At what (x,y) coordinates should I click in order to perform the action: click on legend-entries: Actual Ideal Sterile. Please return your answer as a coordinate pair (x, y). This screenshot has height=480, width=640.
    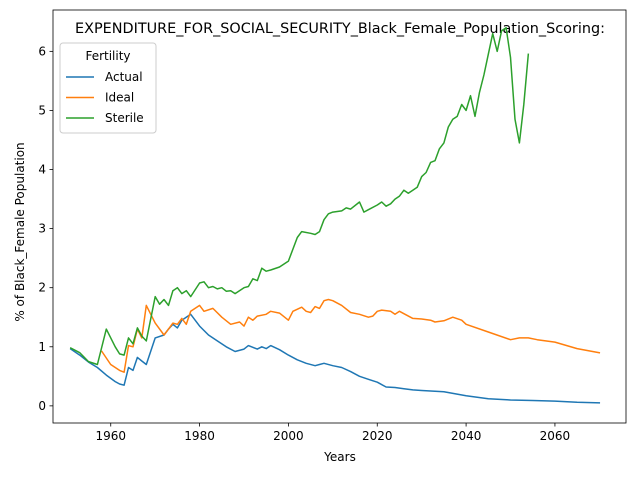
    Looking at the image, I should click on (105, 97).